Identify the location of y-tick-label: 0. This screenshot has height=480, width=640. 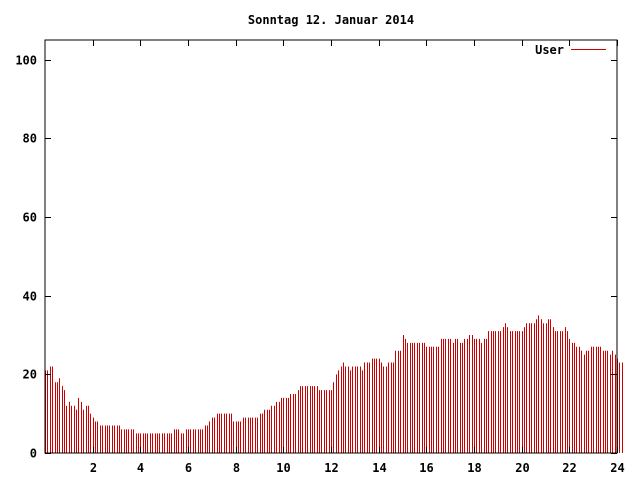
(33, 454).